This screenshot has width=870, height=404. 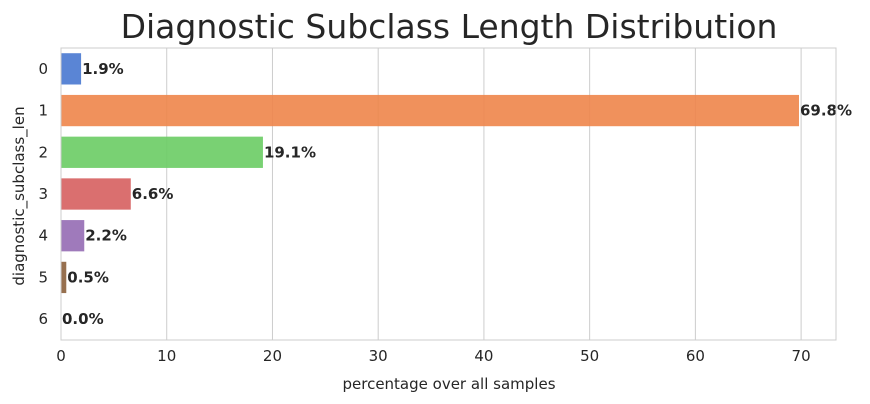 What do you see at coordinates (448, 384) in the screenshot?
I see `x-axis-label: percentage over all samples` at bounding box center [448, 384].